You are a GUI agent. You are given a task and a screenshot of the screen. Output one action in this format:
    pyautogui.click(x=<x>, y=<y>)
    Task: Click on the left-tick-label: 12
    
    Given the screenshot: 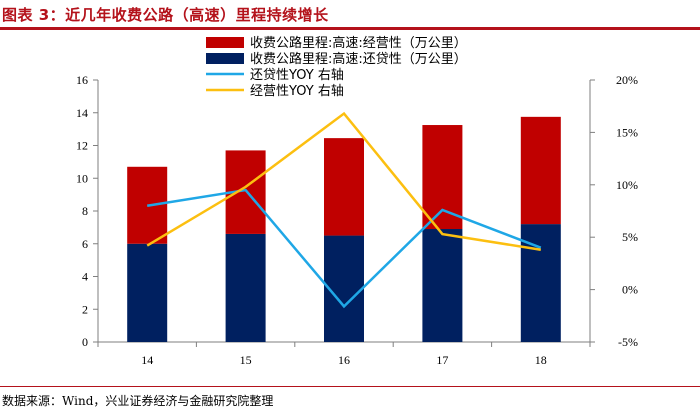 What is the action you would take?
    pyautogui.click(x=82, y=146)
    